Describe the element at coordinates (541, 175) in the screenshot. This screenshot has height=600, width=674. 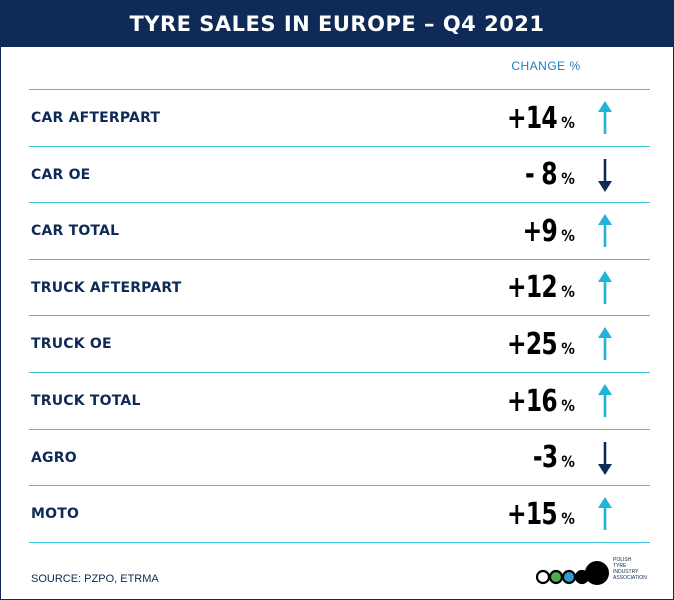
I see `change-number: - 8` at that location.